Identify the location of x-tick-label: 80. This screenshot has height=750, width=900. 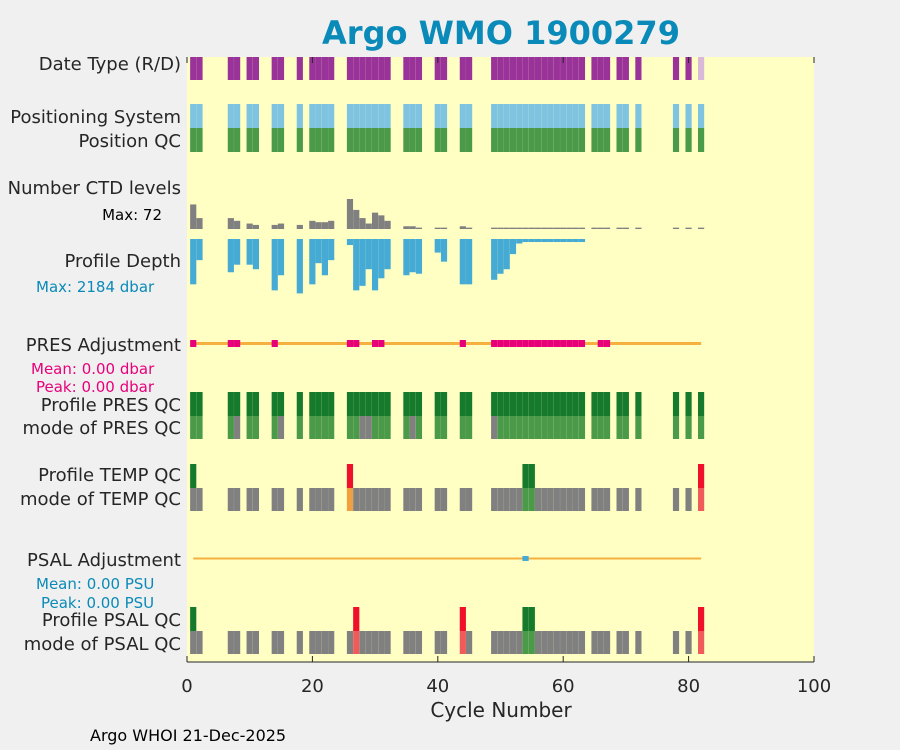
(688, 686).